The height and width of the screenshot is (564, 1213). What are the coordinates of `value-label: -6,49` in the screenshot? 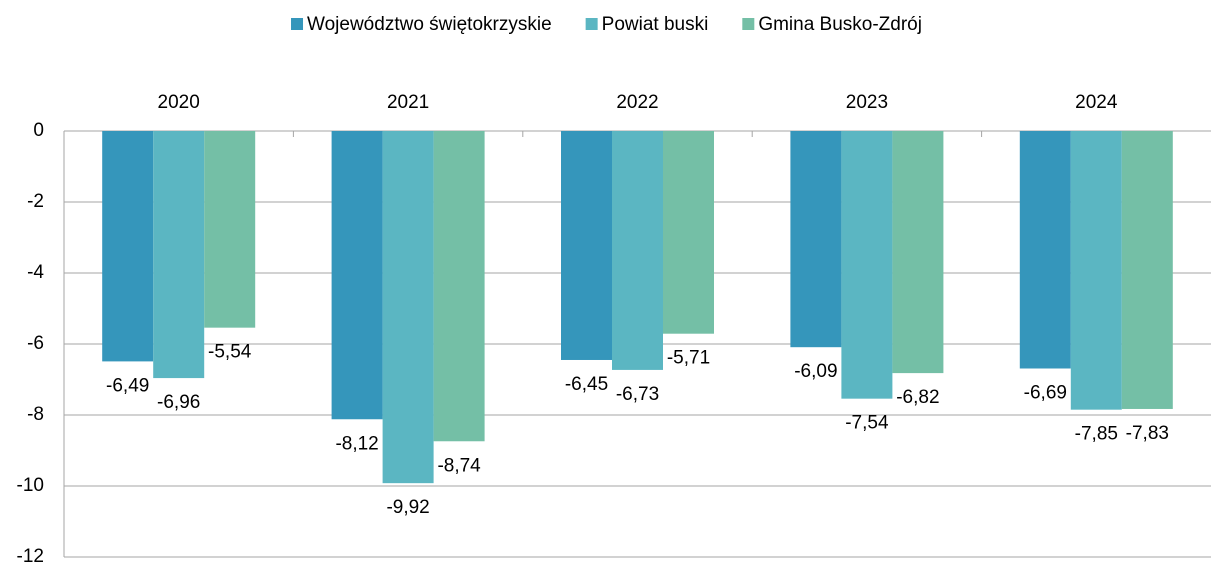 It's located at (127, 385).